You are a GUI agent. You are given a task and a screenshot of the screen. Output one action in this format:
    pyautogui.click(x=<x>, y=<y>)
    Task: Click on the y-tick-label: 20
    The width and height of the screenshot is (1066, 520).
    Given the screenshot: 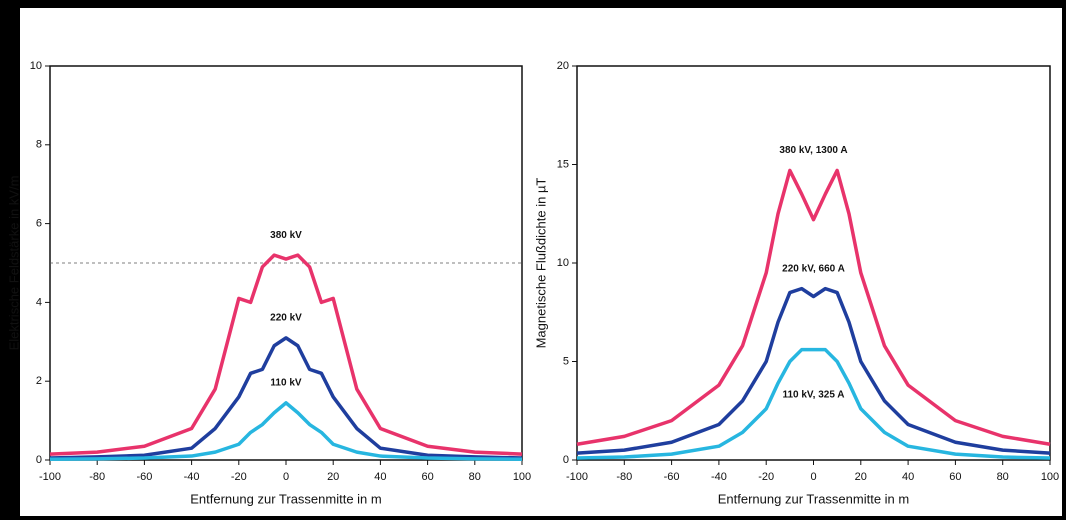 What is the action you would take?
    pyautogui.click(x=563, y=66)
    